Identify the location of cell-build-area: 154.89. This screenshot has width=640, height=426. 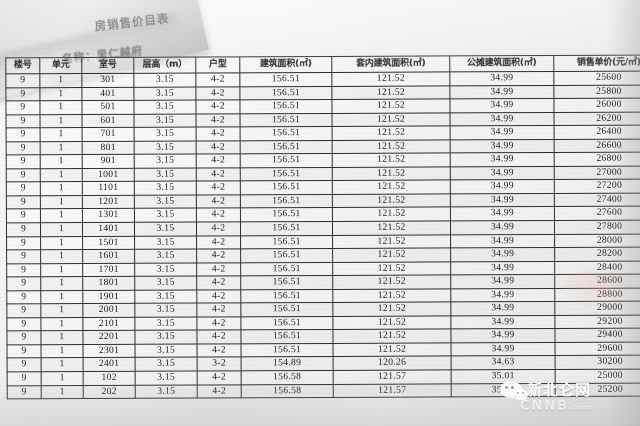
(287, 363).